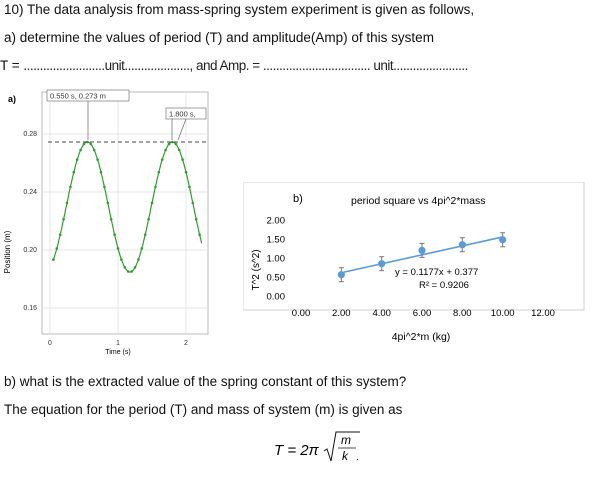 The width and height of the screenshot is (605, 477). I want to click on ytick-label: 1.50, so click(276, 240).